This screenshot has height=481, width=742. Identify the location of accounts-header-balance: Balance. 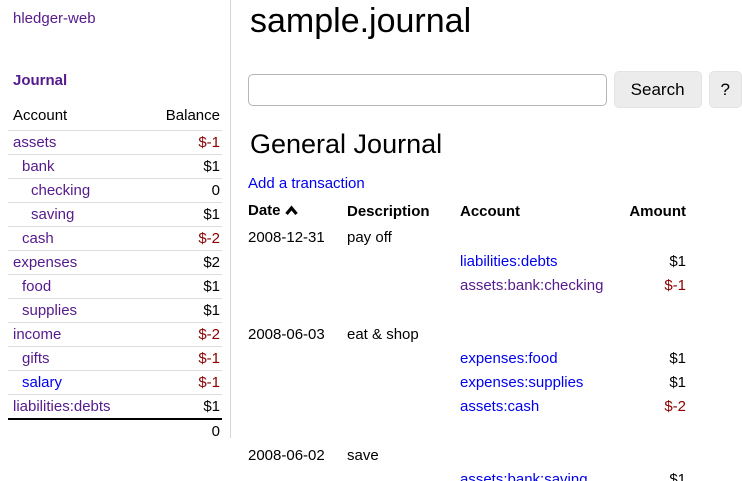
(192, 115).